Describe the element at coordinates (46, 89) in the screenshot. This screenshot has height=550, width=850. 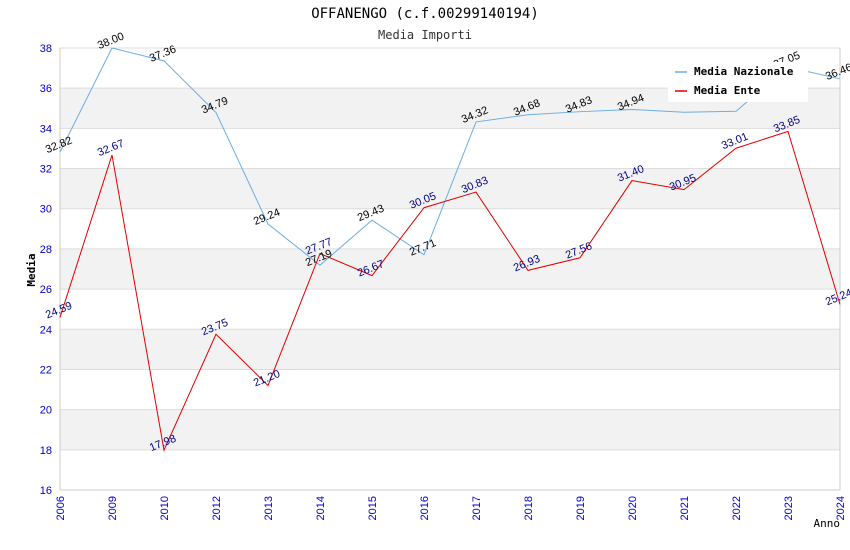
I see `y-tick-label: 36` at that location.